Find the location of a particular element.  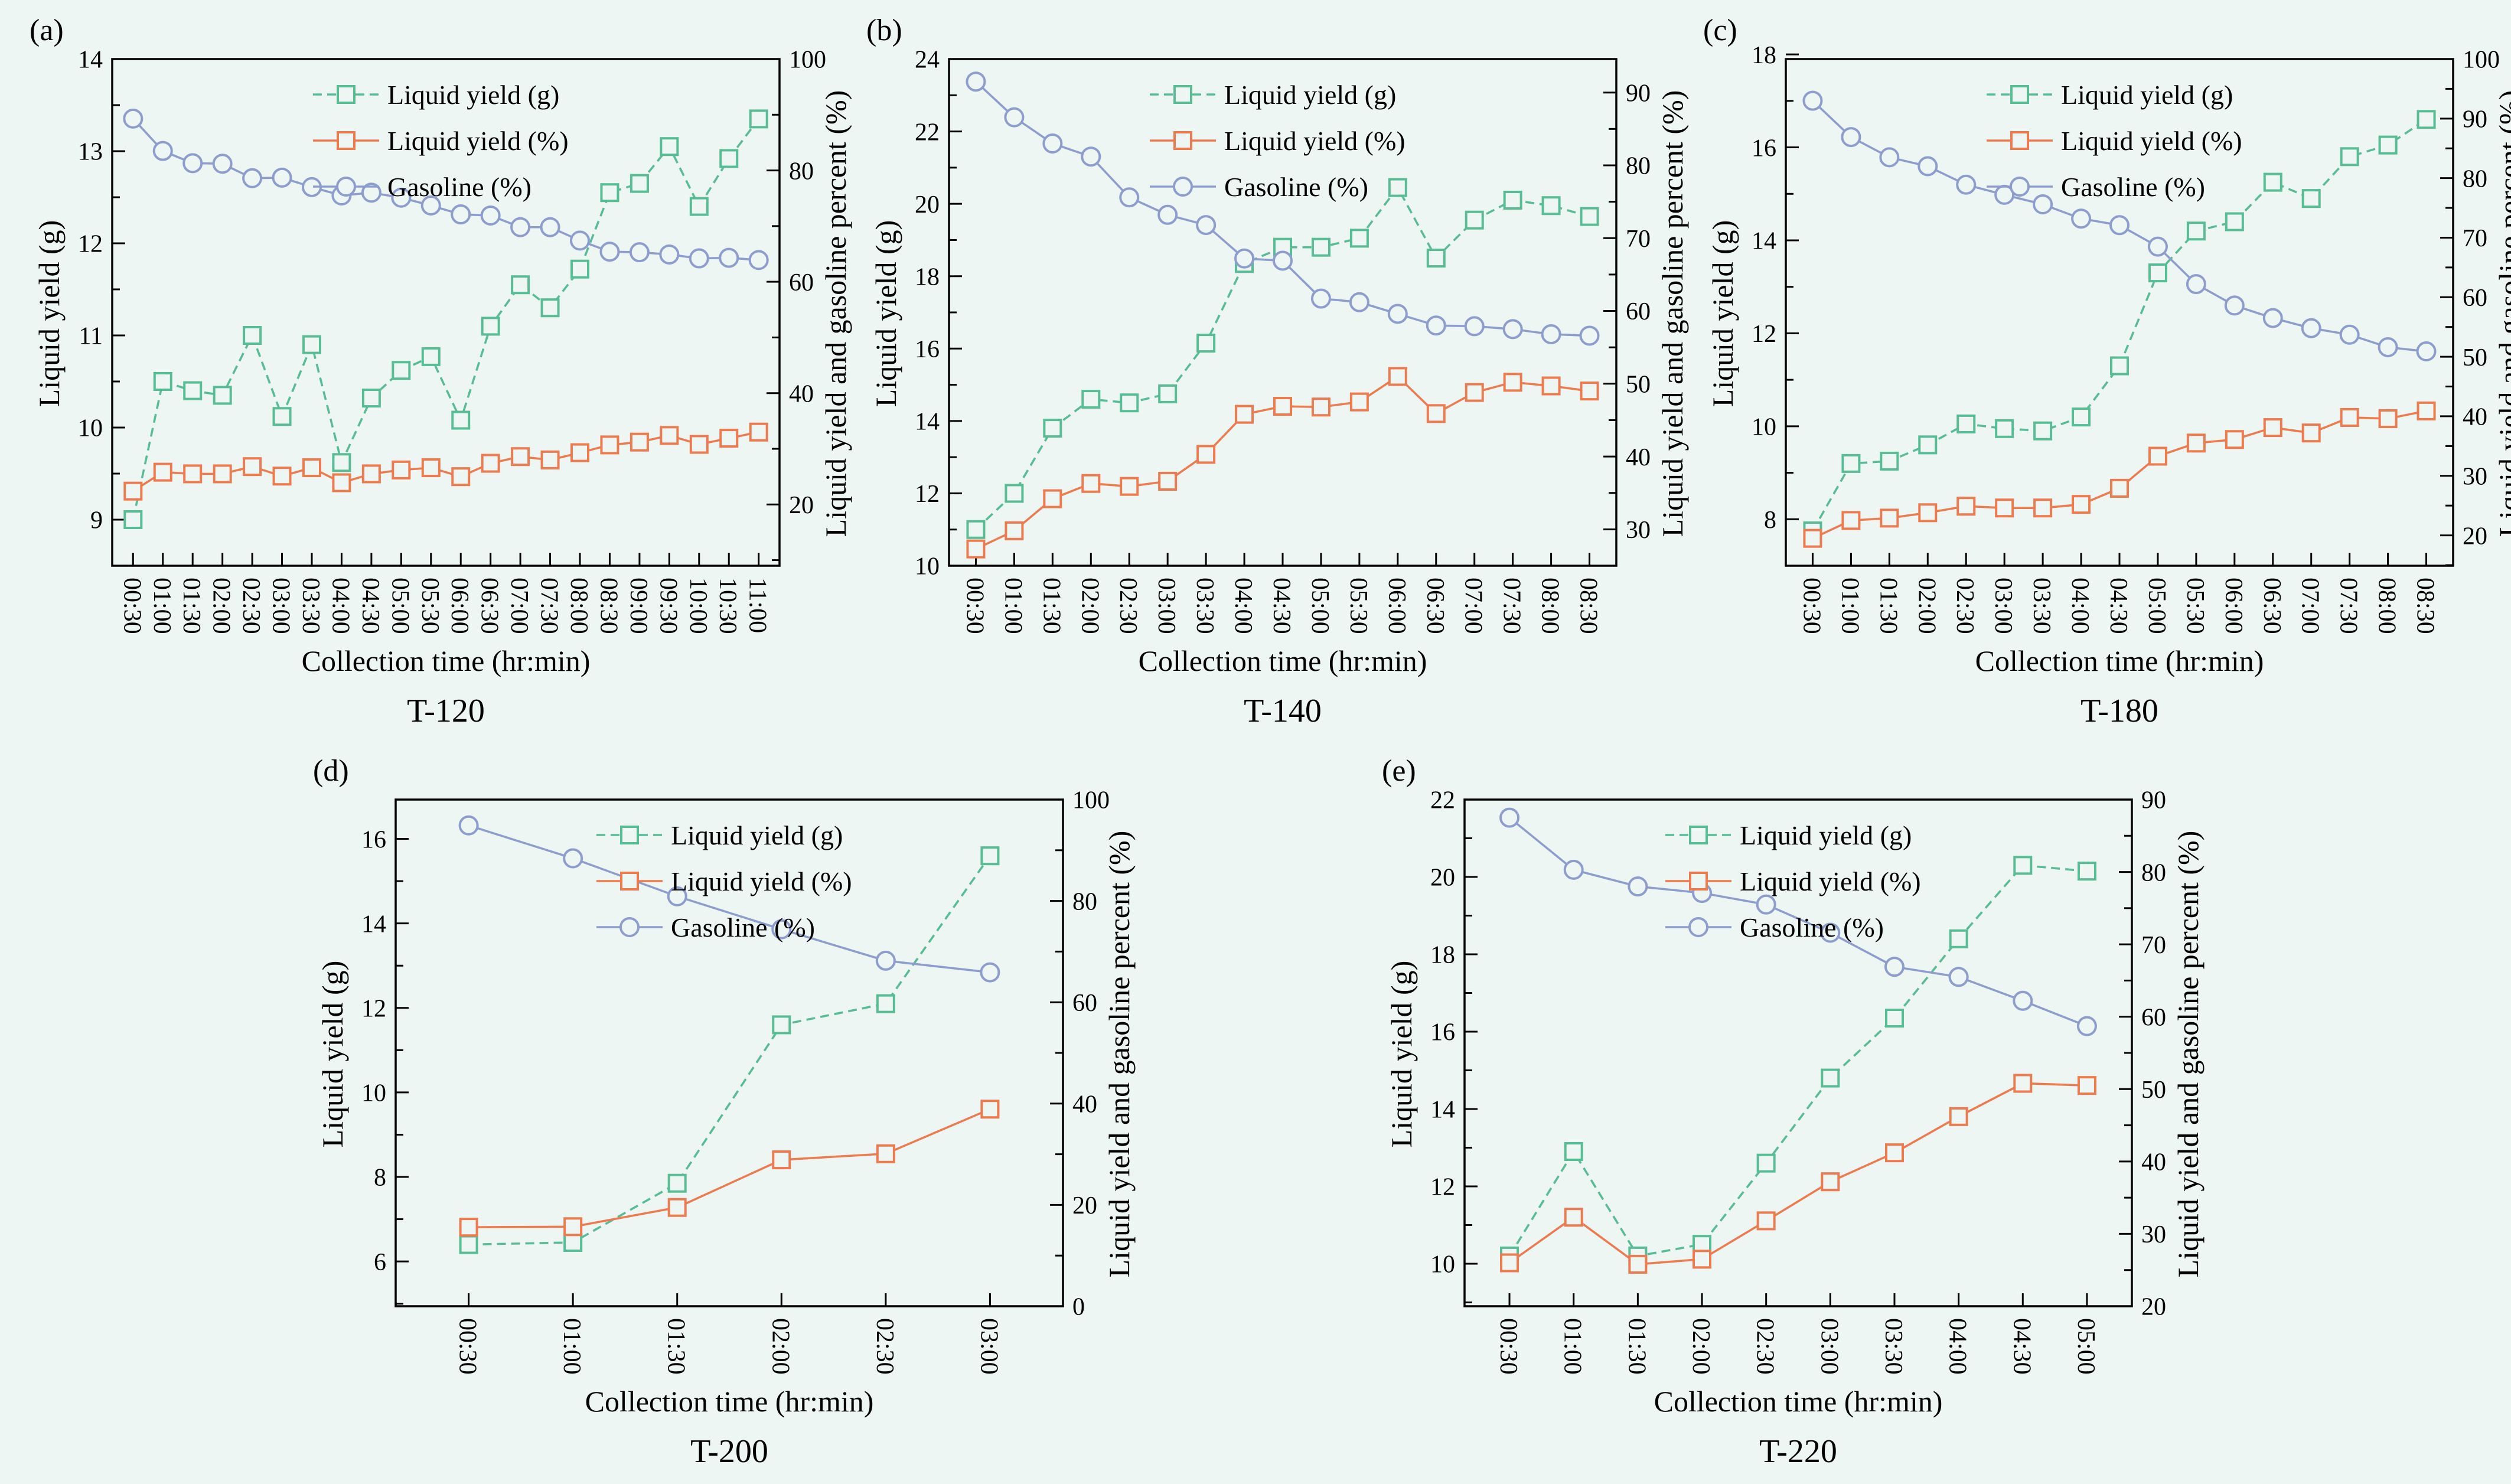

x-tick-label: 02:30 is located at coordinates (251, 606).